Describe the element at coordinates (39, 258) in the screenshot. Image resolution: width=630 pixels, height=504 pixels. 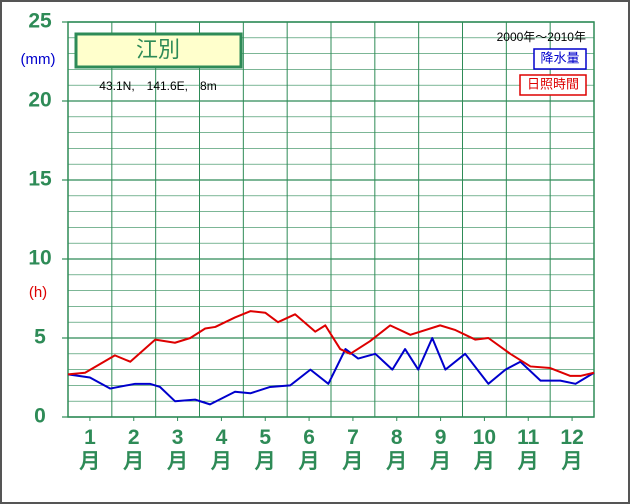
I see `y-tick-label: 10` at that location.